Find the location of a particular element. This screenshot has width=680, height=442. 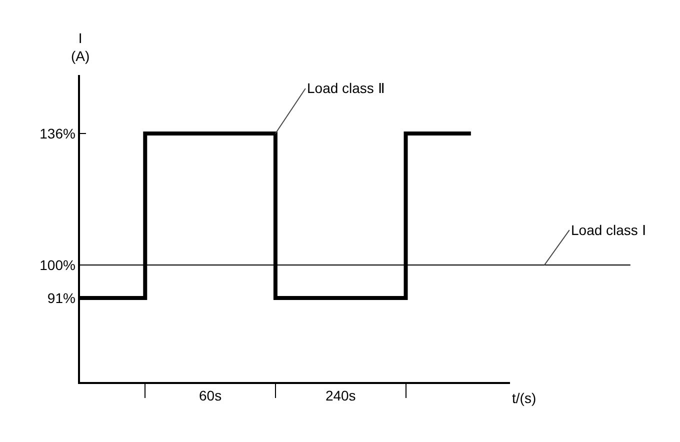

y-tick-label: 136% is located at coordinates (58, 133).